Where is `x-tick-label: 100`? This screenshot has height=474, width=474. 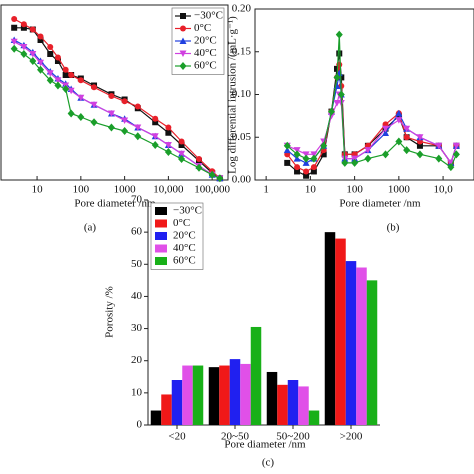 x-tick-label: 100 is located at coordinates (354, 190).